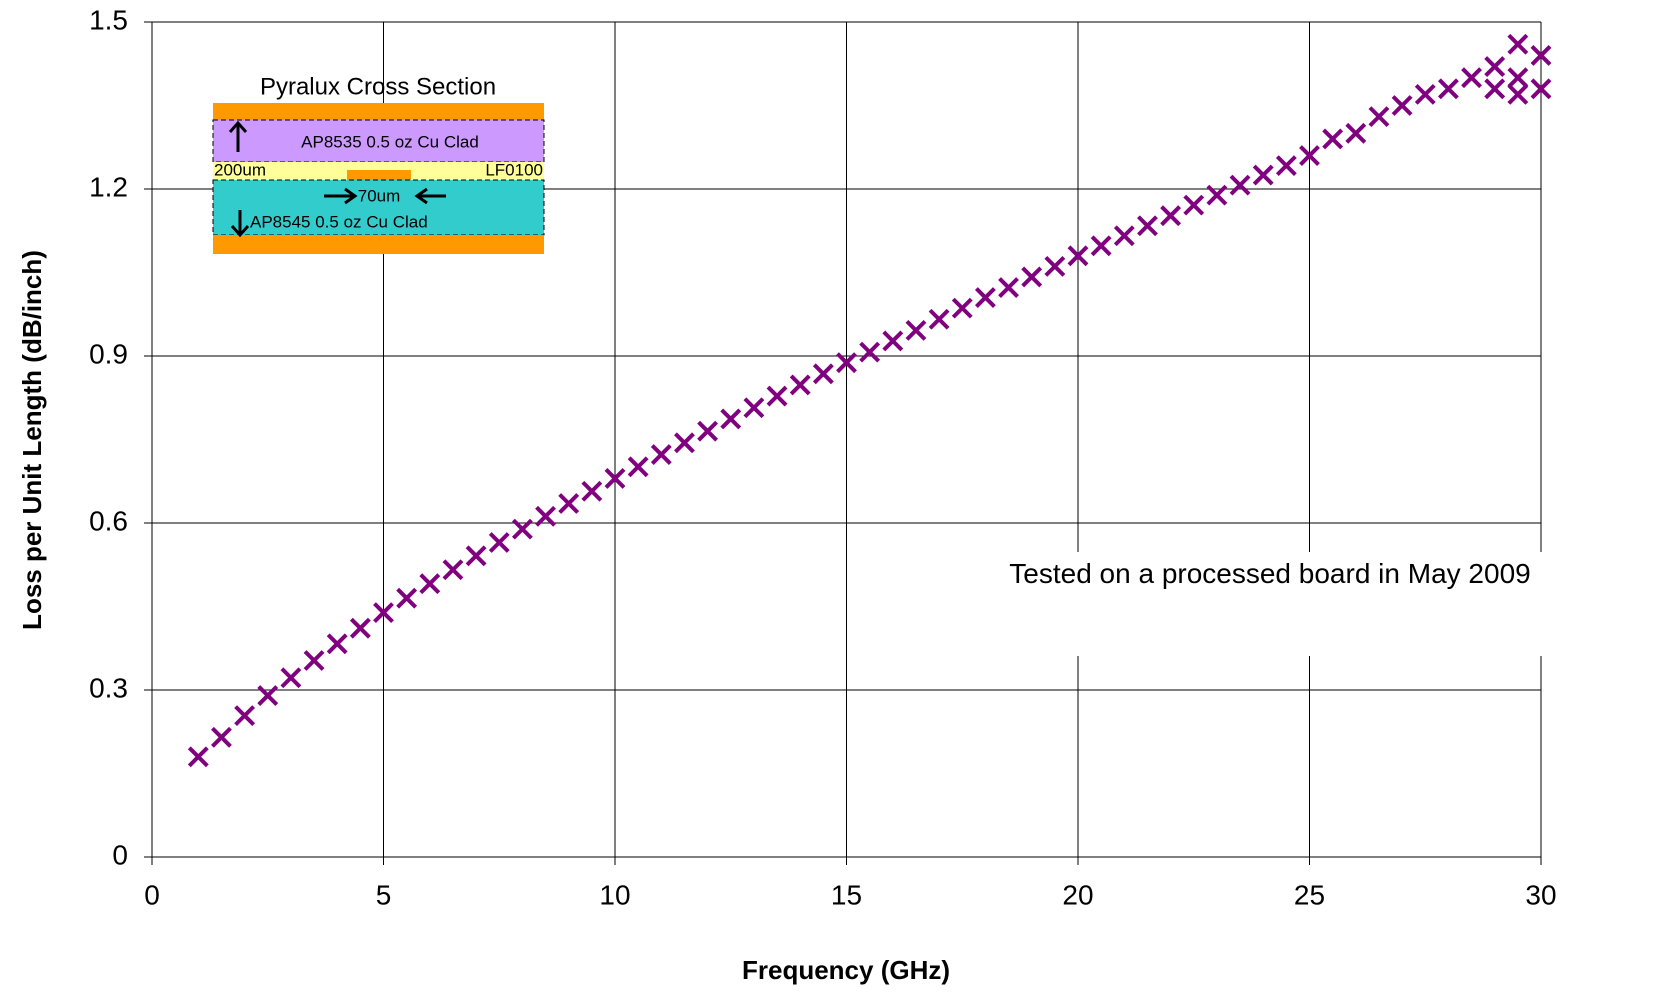  What do you see at coordinates (1309, 894) in the screenshot?
I see `x-tick-label: 25` at bounding box center [1309, 894].